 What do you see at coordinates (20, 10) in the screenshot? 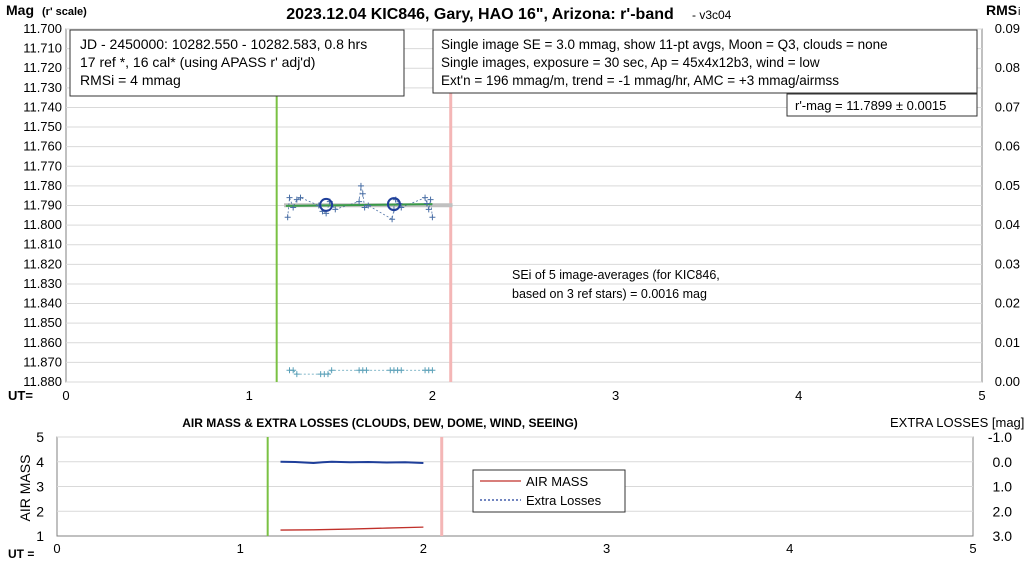
I see `y-axis-label: Mag` at bounding box center [20, 10].